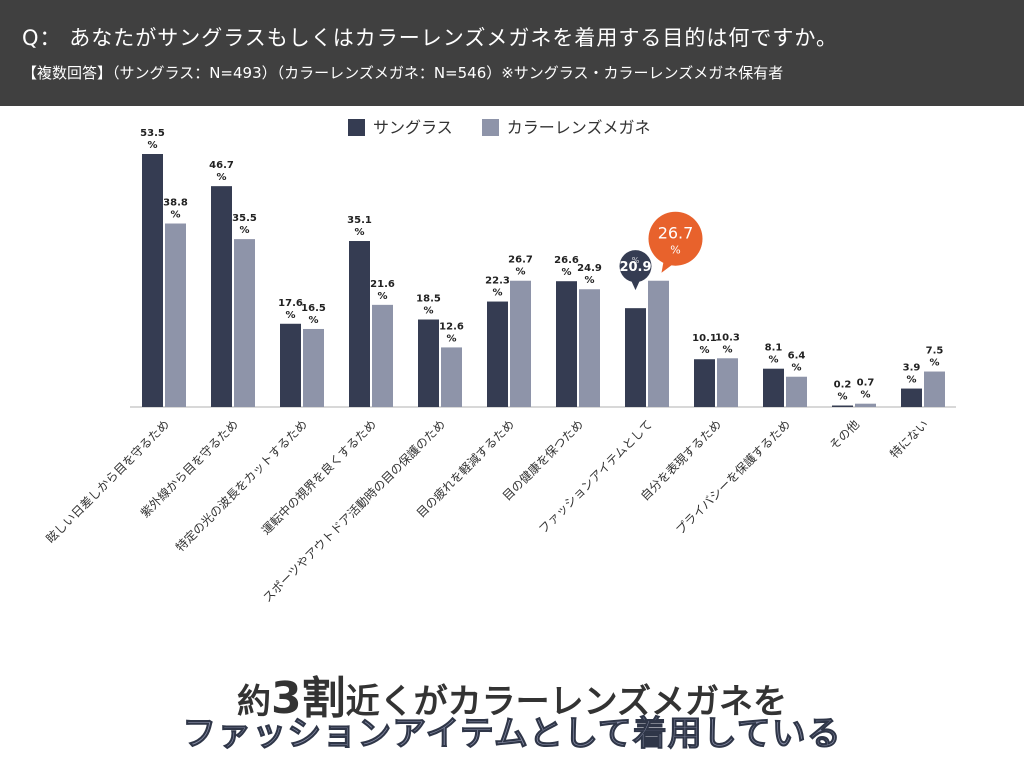 The width and height of the screenshot is (1024, 768). What do you see at coordinates (566, 272) in the screenshot?
I see `percent-label-sunglasses-6: %` at bounding box center [566, 272].